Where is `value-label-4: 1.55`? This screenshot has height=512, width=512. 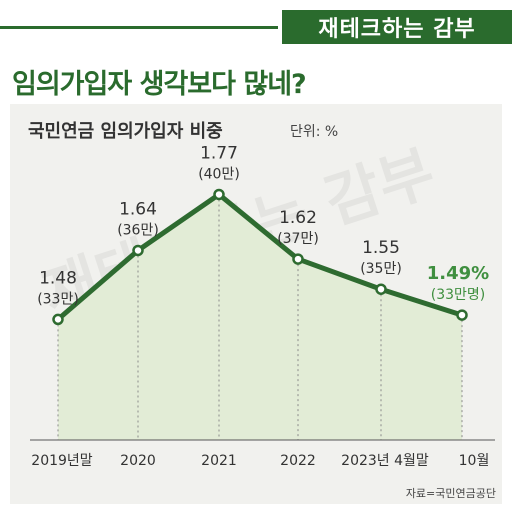 value-label-4: 1.55 is located at coordinates (381, 248).